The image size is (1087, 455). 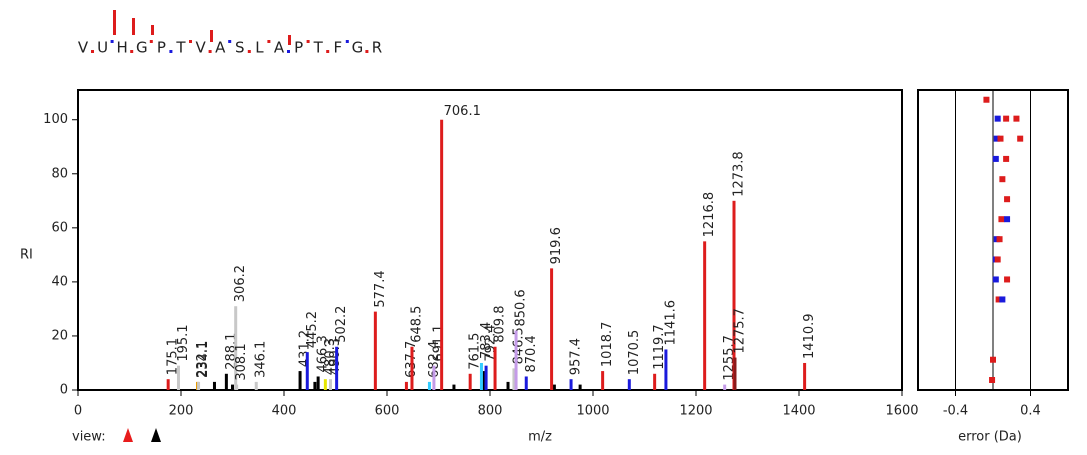 What do you see at coordinates (323, 353) in the screenshot?
I see `peak-label: 466.3` at bounding box center [323, 353].